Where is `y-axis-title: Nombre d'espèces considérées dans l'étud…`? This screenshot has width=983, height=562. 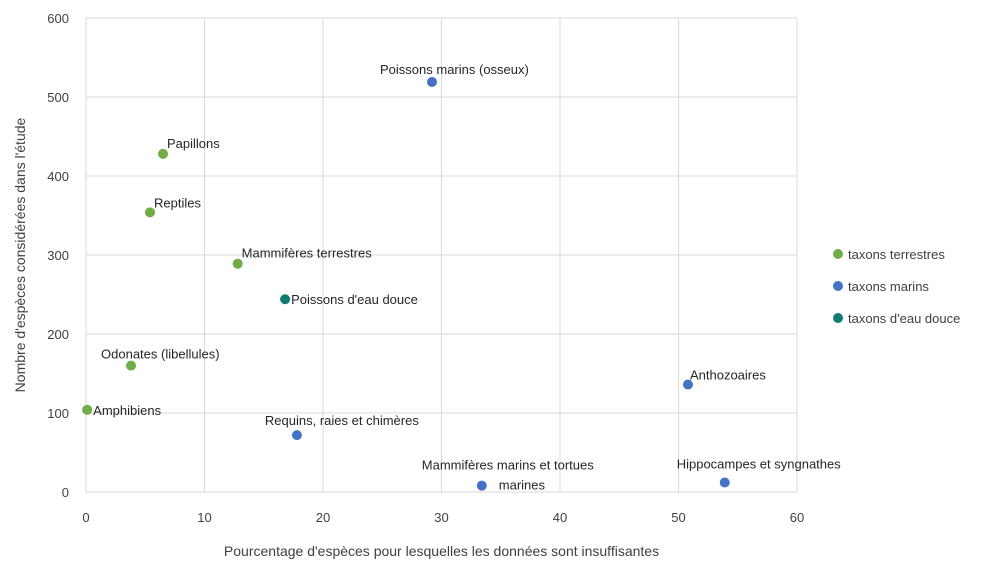
y-axis-title: Nombre d'espèces considérées dans l'étud… is located at coordinates (20, 254).